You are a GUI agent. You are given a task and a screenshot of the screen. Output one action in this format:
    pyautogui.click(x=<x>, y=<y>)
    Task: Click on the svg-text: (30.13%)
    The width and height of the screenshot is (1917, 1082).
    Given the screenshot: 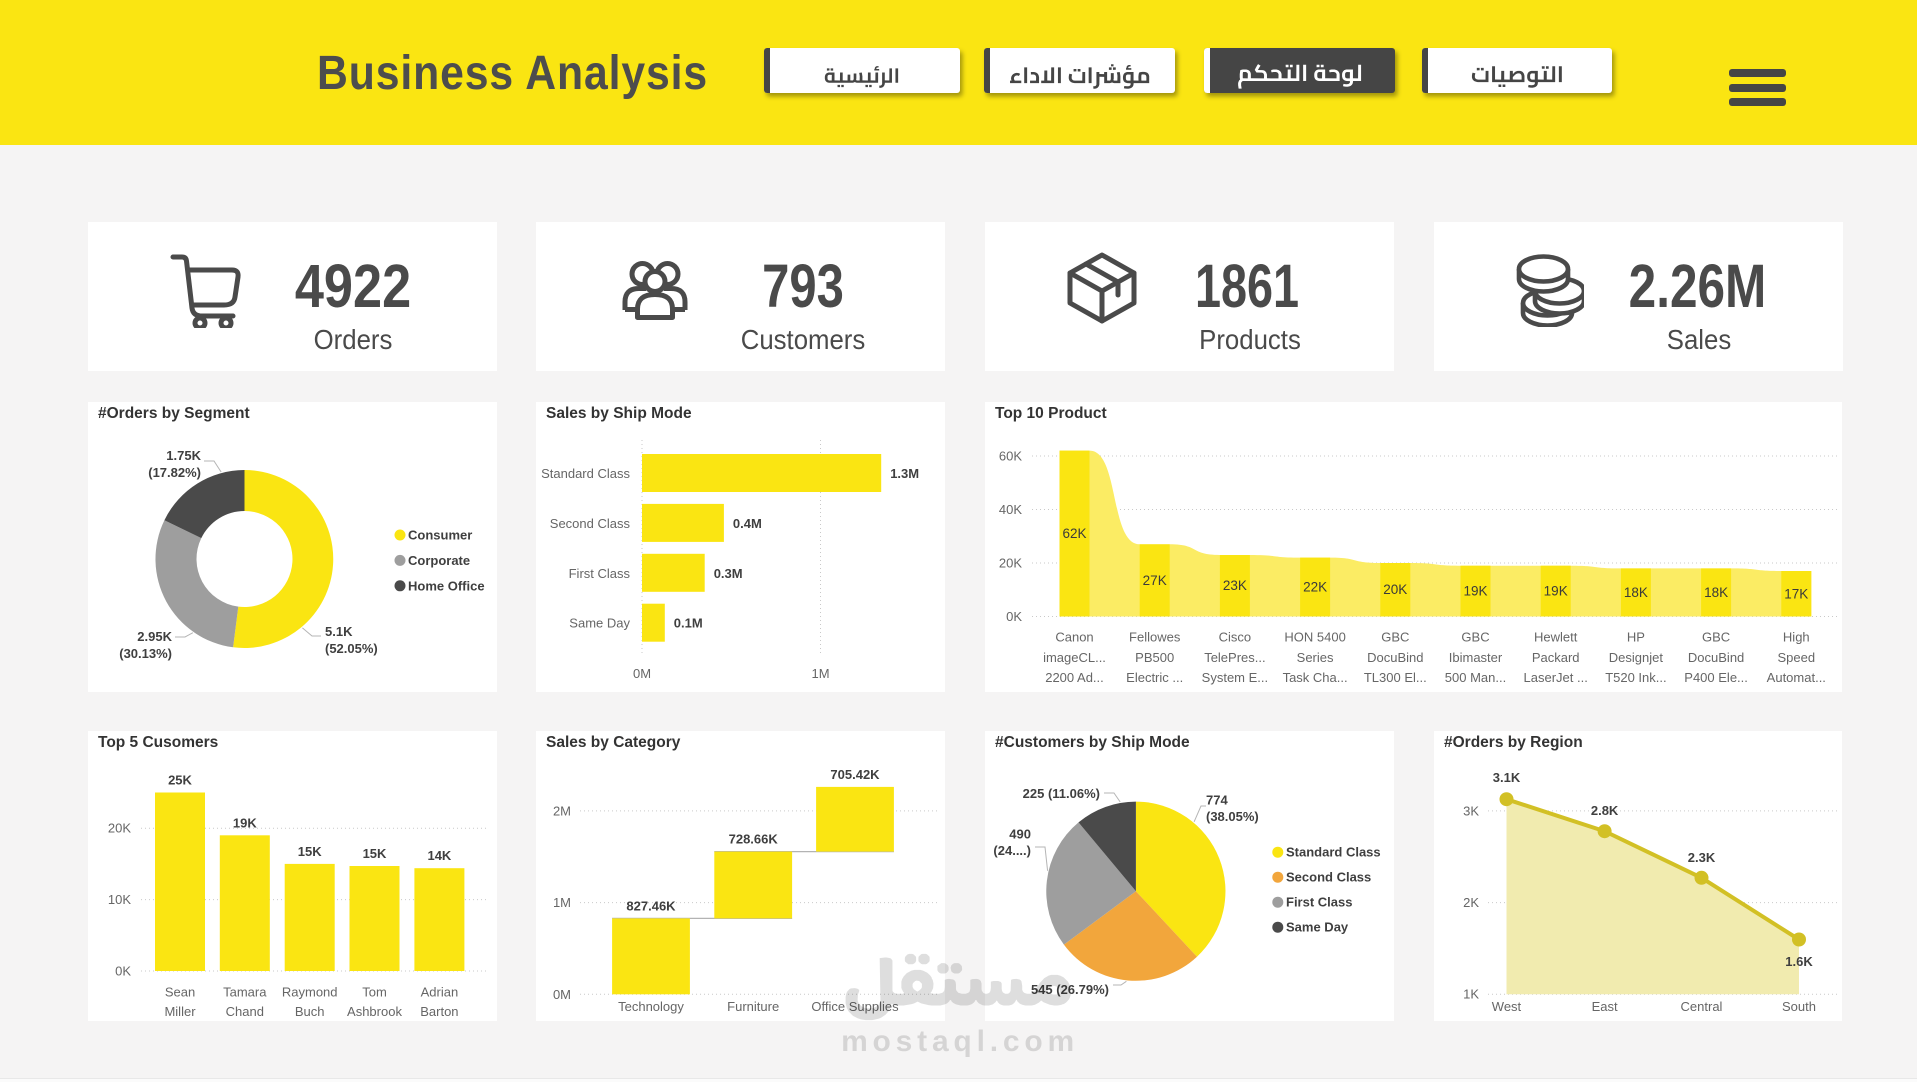 What is the action you would take?
    pyautogui.click(x=145, y=653)
    